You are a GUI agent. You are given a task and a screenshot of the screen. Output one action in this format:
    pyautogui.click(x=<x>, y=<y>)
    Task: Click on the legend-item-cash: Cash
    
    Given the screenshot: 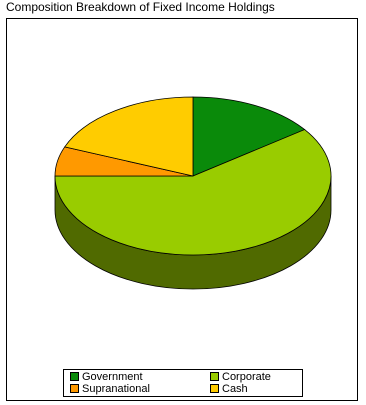 What is the action you would take?
    pyautogui.click(x=229, y=389)
    